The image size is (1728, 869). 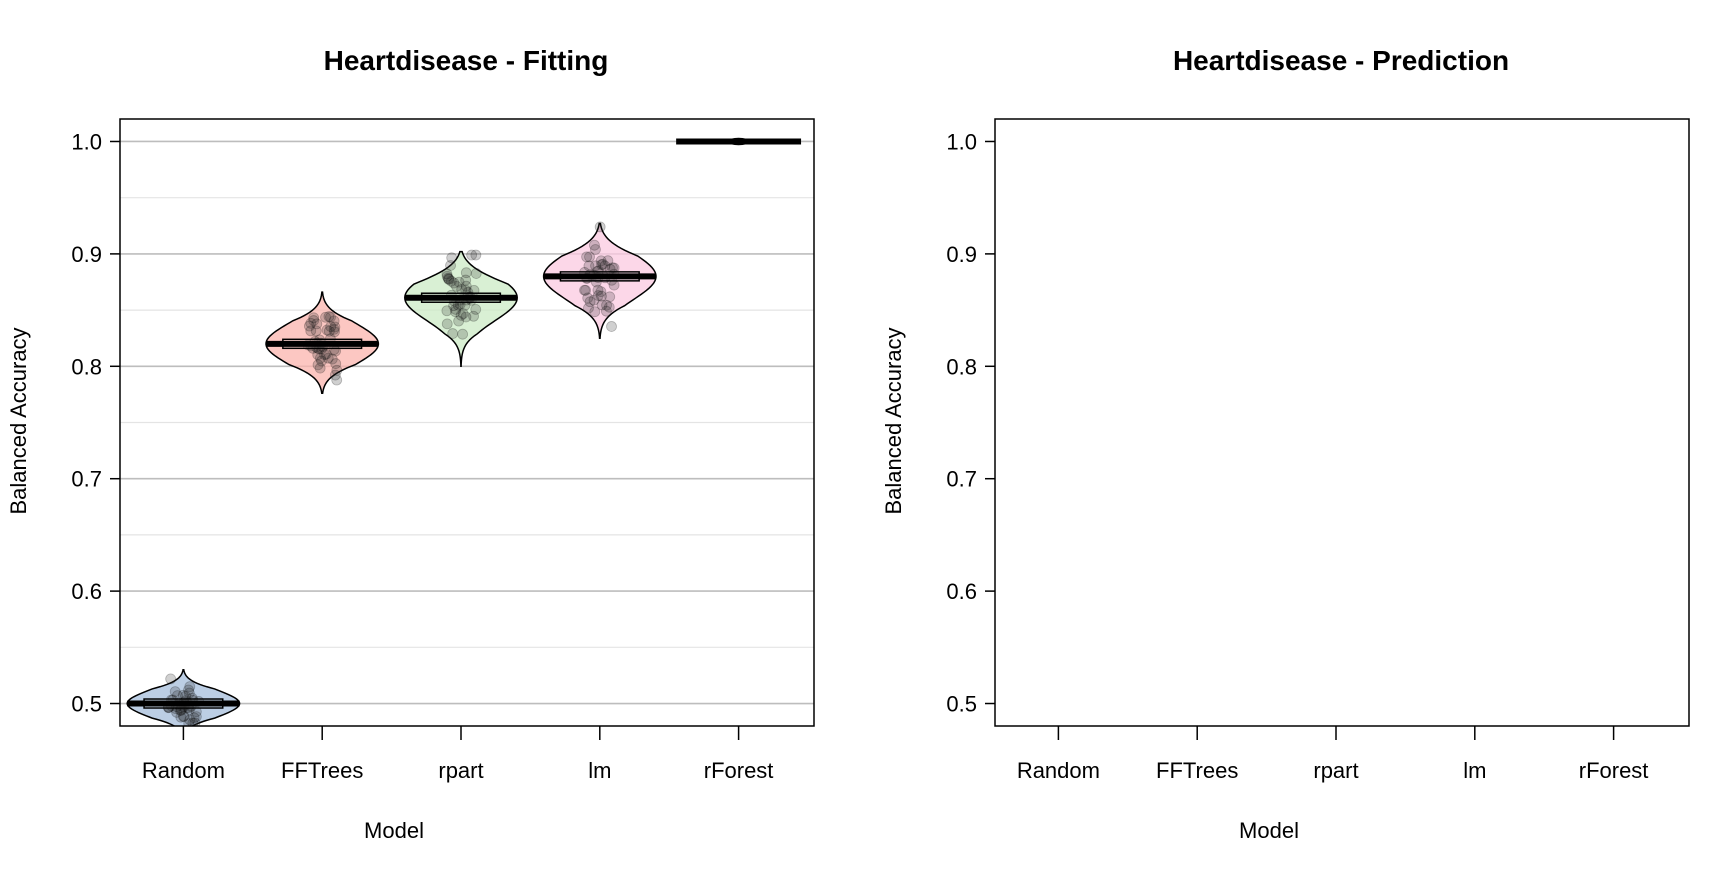 I want to click on y-tick-label: 1.0, so click(x=86, y=141).